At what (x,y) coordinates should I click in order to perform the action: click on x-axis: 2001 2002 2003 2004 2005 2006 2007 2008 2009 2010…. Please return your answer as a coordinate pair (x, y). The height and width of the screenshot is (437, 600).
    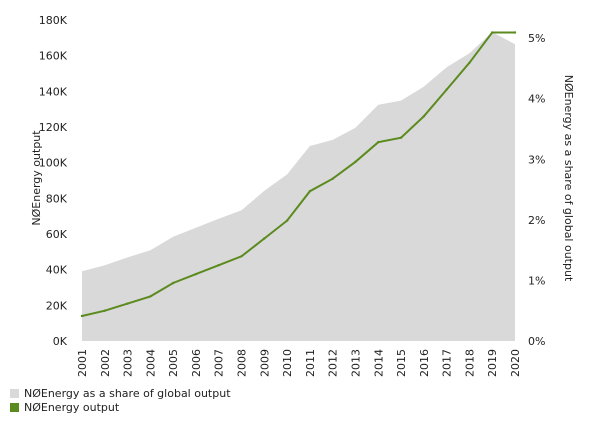
    Looking at the image, I should click on (299, 363).